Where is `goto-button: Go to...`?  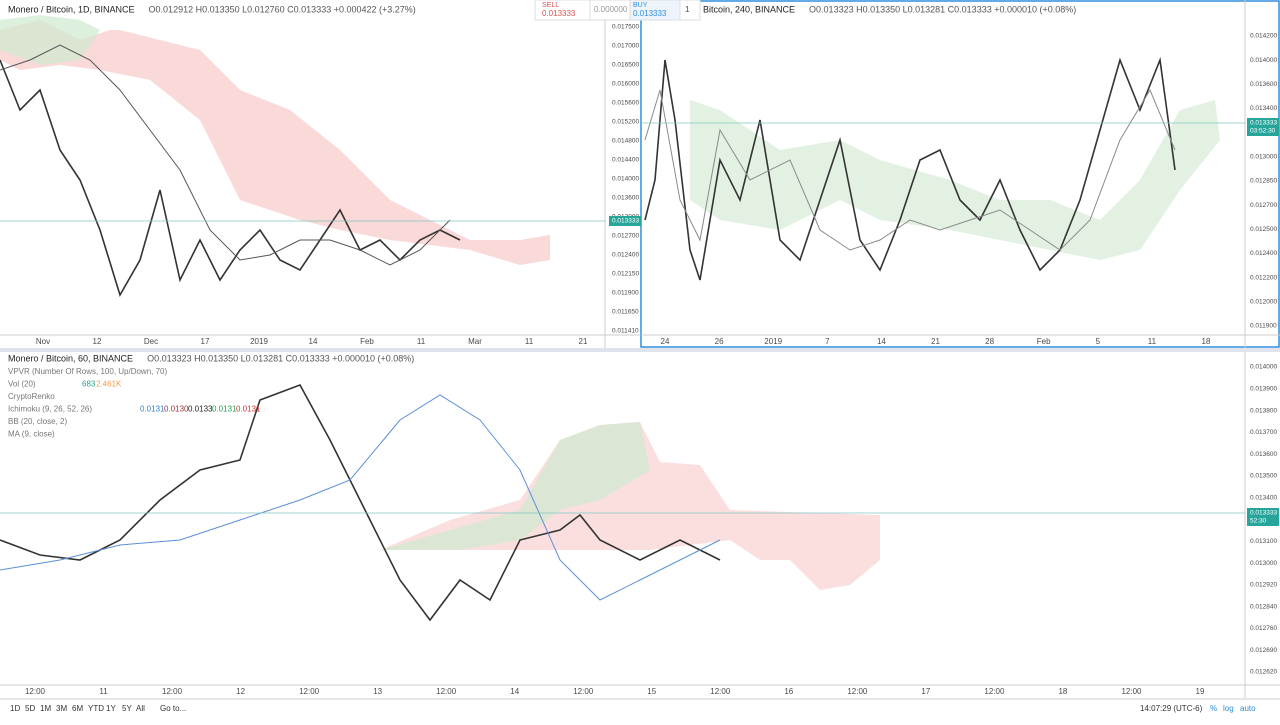
goto-button: Go to... is located at coordinates (173, 708).